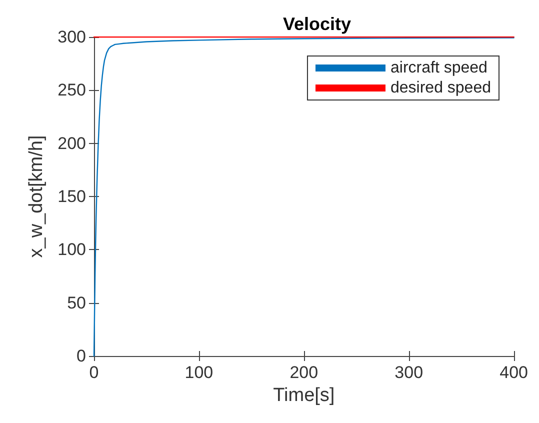  I want to click on x-axis-title: Time[s], so click(304, 395).